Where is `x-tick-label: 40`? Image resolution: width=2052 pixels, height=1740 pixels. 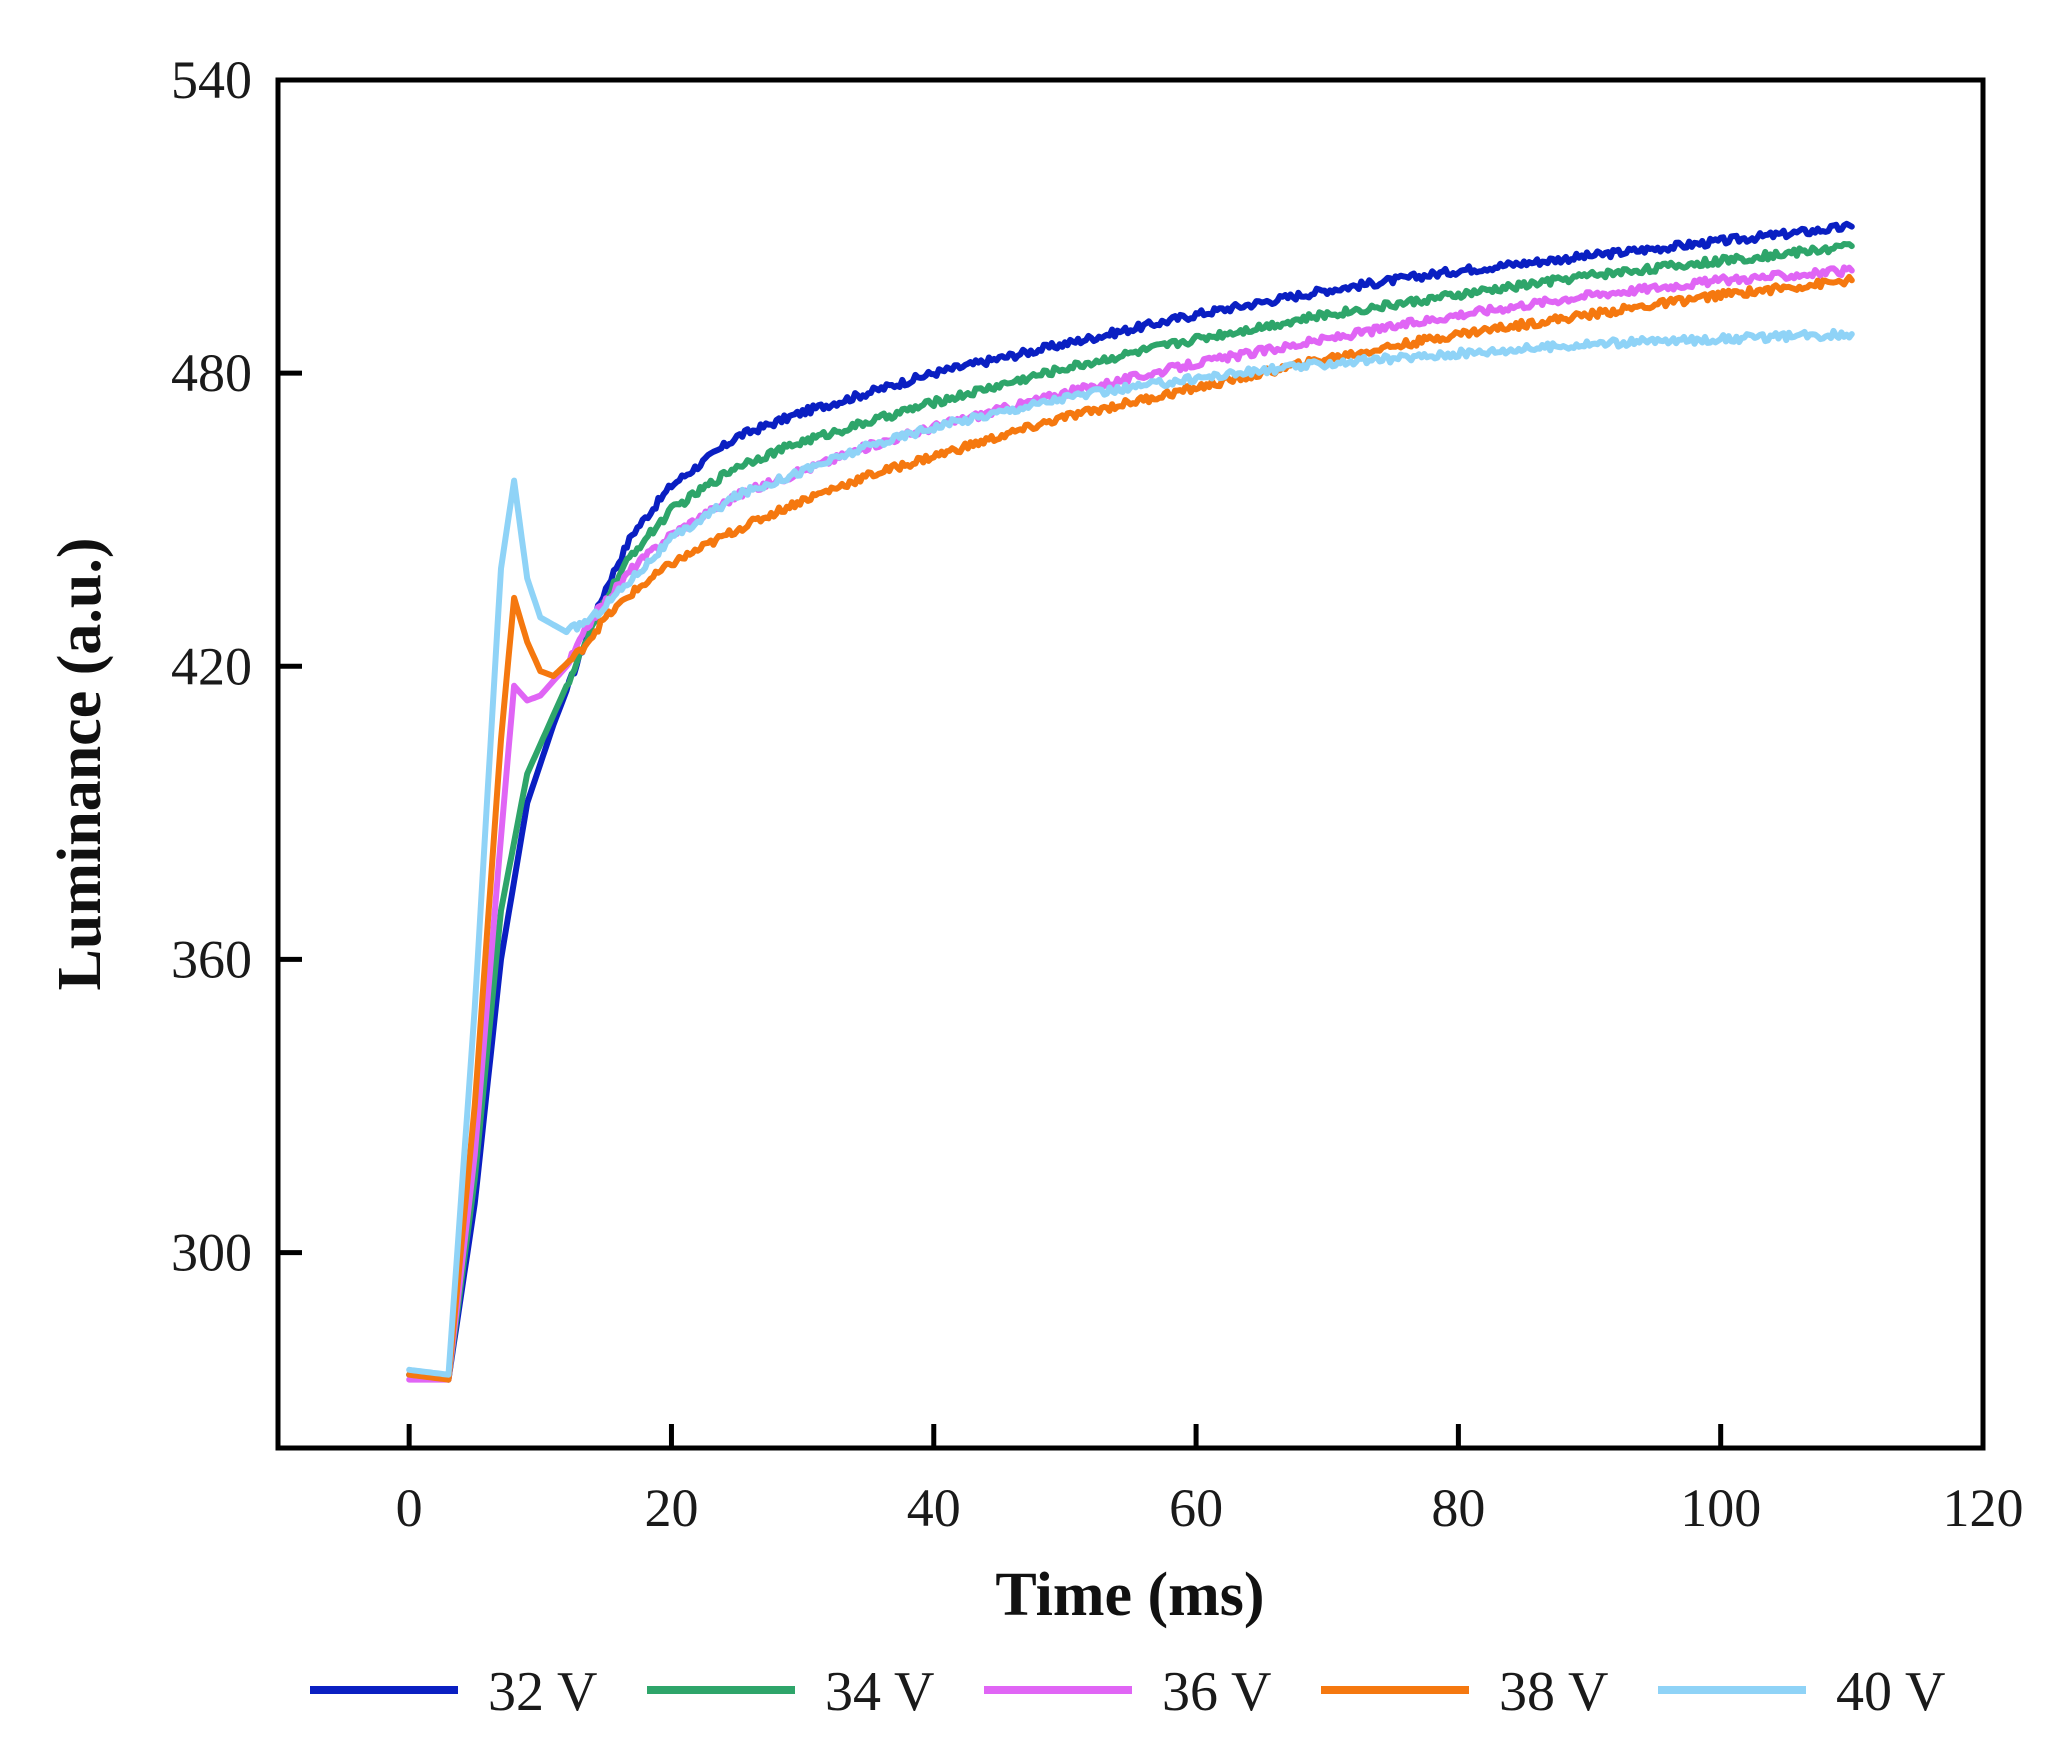
x-tick-label: 40 is located at coordinates (934, 1508).